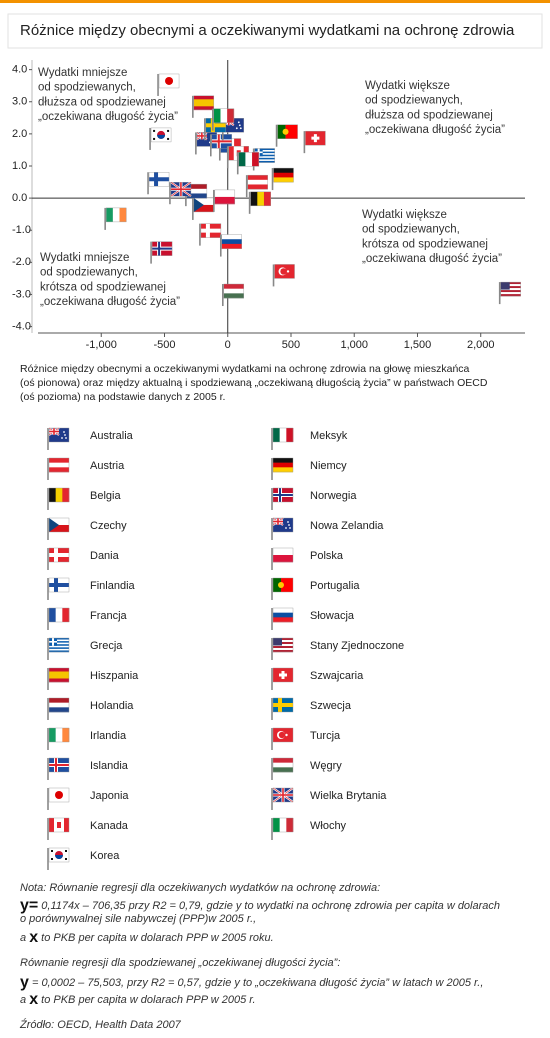  I want to click on legend-item: Austria, so click(86, 468).